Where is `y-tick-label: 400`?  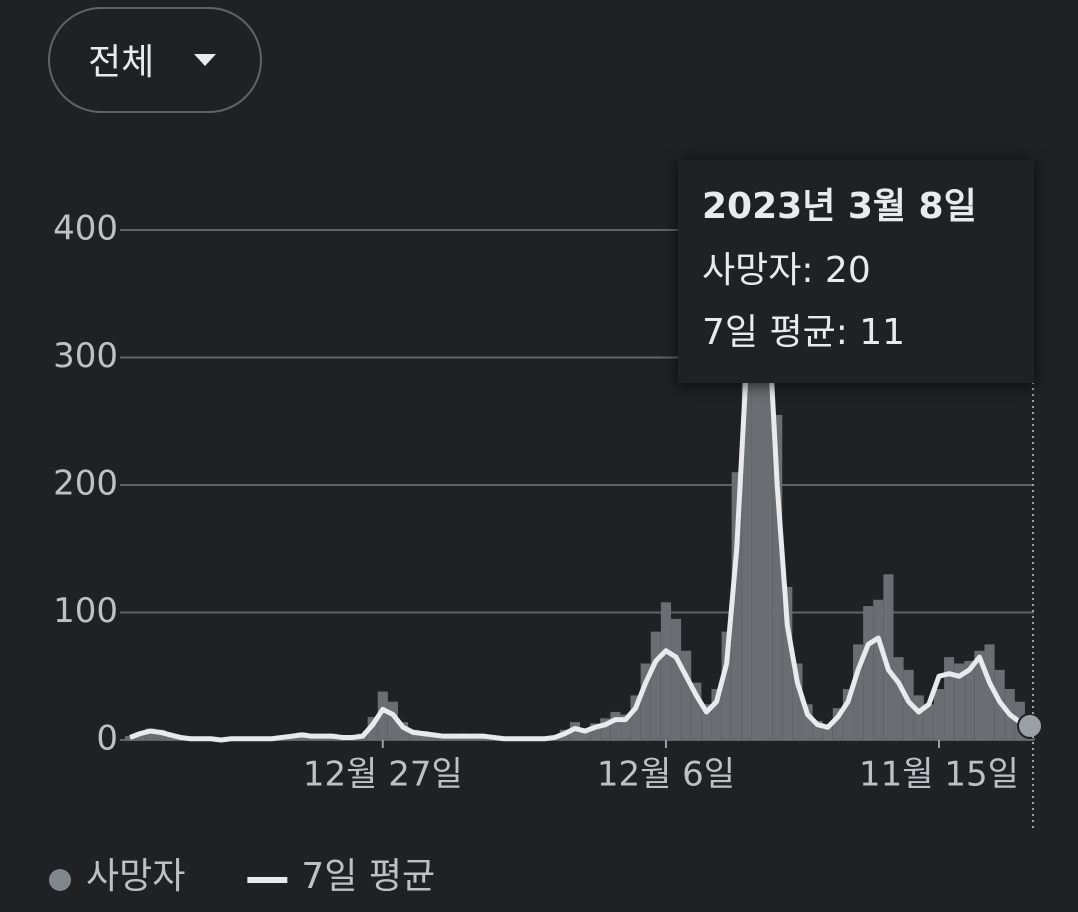
y-tick-label: 400 is located at coordinates (85, 229).